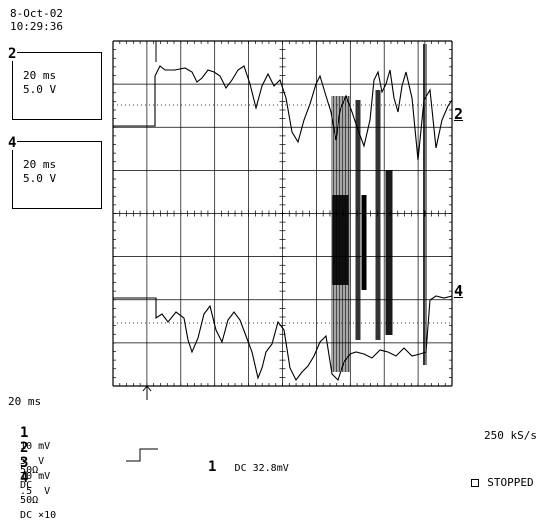  Describe the element at coordinates (24, 433) in the screenshot. I see `channel-1-number: 1` at that location.